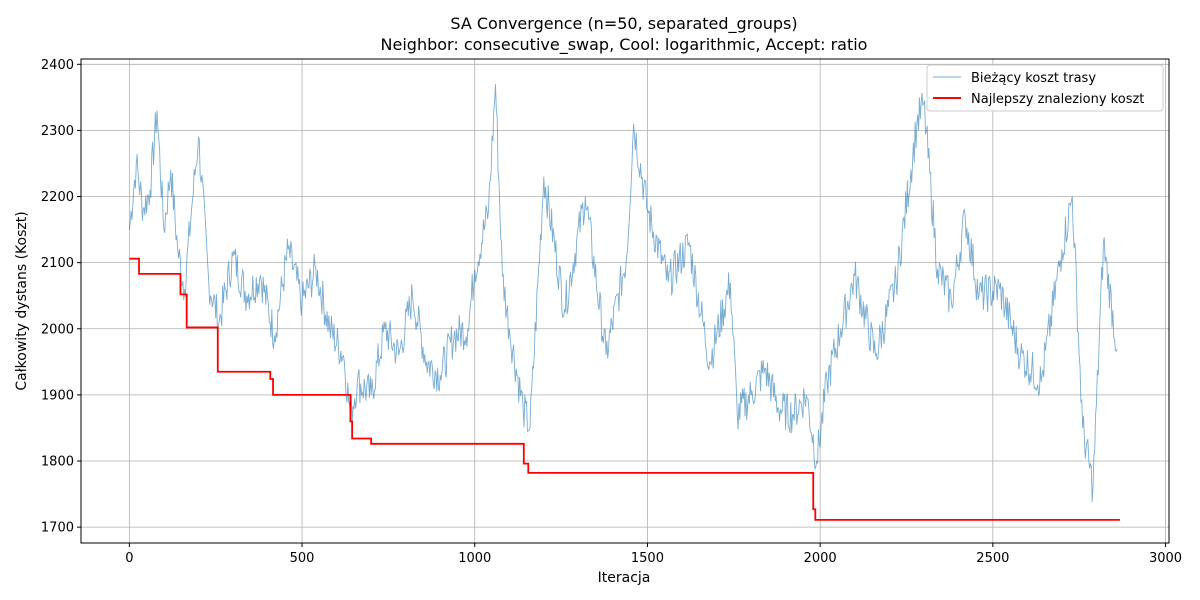  Describe the element at coordinates (1165, 558) in the screenshot. I see `x-tick-label: 3000` at that location.